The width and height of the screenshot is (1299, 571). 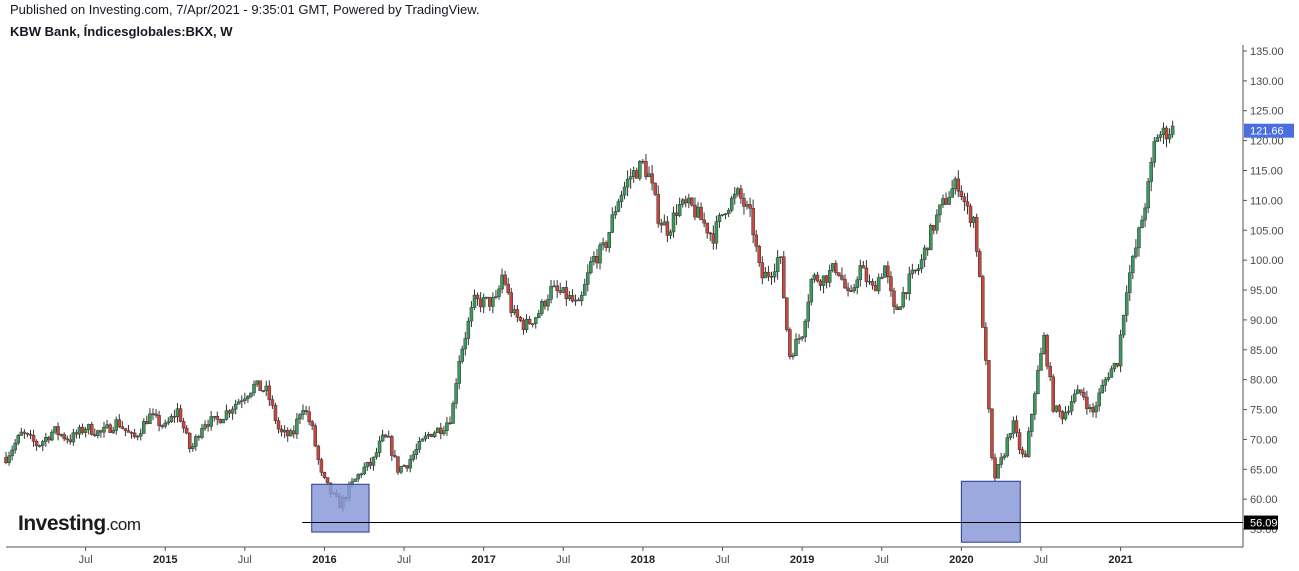 What do you see at coordinates (1267, 52) in the screenshot?
I see `y-tick-label: 135.00` at bounding box center [1267, 52].